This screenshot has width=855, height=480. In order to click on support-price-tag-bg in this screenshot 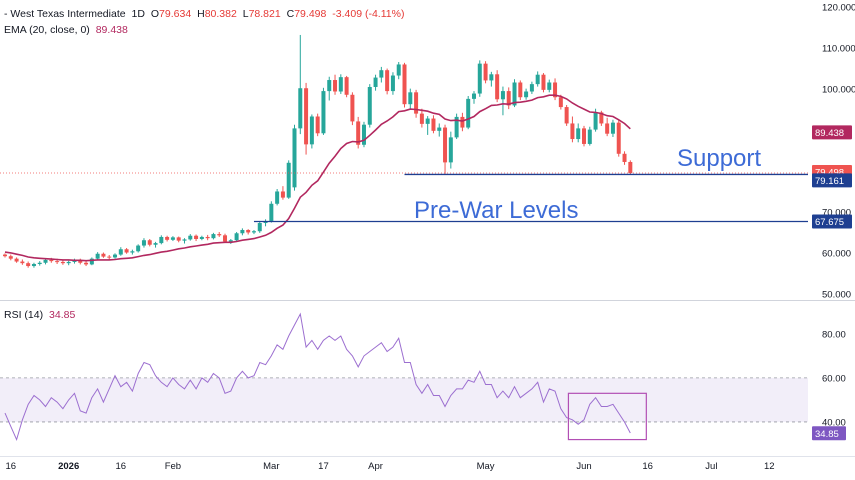, I will do `click(832, 180)`.